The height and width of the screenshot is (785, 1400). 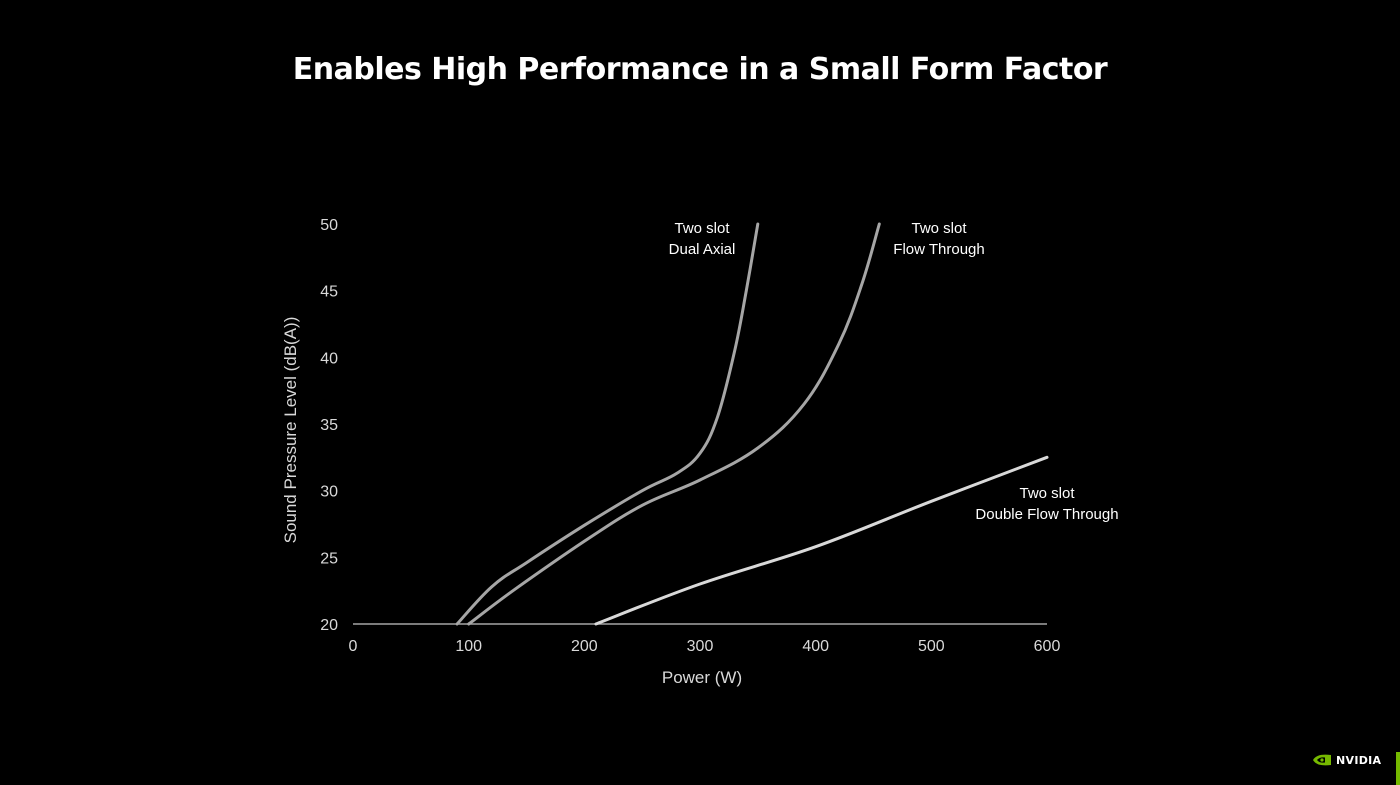 I want to click on series-label-1: Two slot, so click(x=702, y=228).